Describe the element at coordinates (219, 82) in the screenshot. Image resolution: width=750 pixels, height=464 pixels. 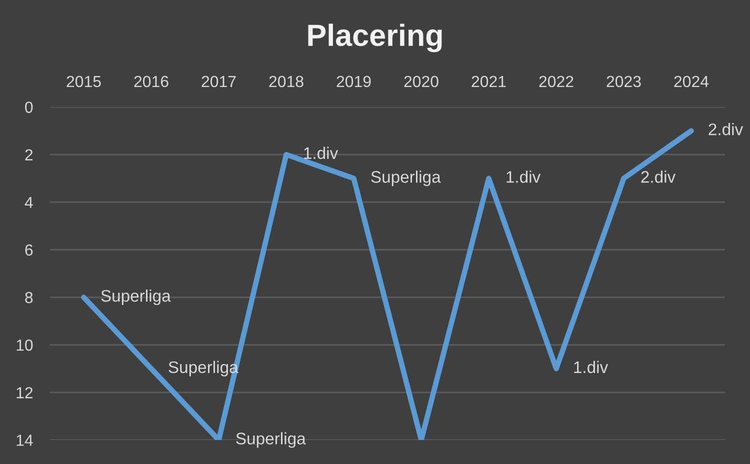
I see `x-tick-label: 2017` at that location.